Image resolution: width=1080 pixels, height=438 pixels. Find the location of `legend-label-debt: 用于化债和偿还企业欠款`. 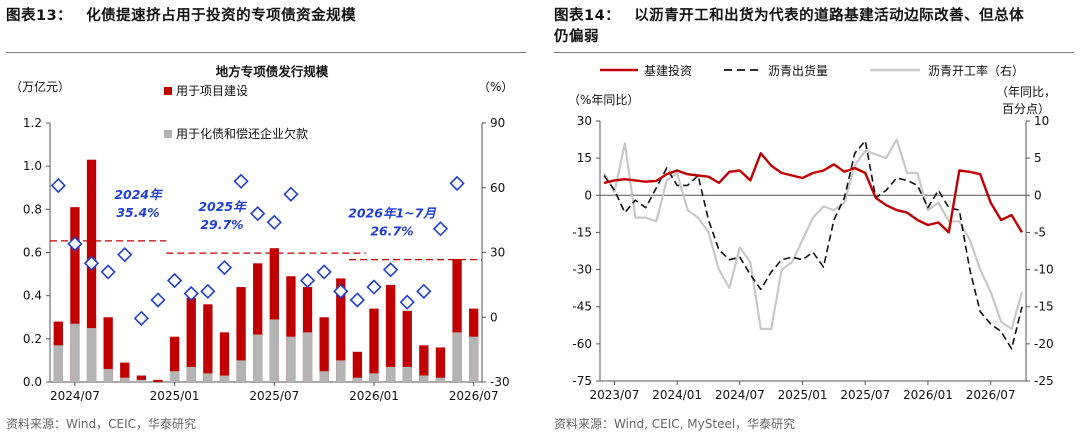

legend-label-debt: 用于化债和偿还企业欠款 is located at coordinates (242, 133).